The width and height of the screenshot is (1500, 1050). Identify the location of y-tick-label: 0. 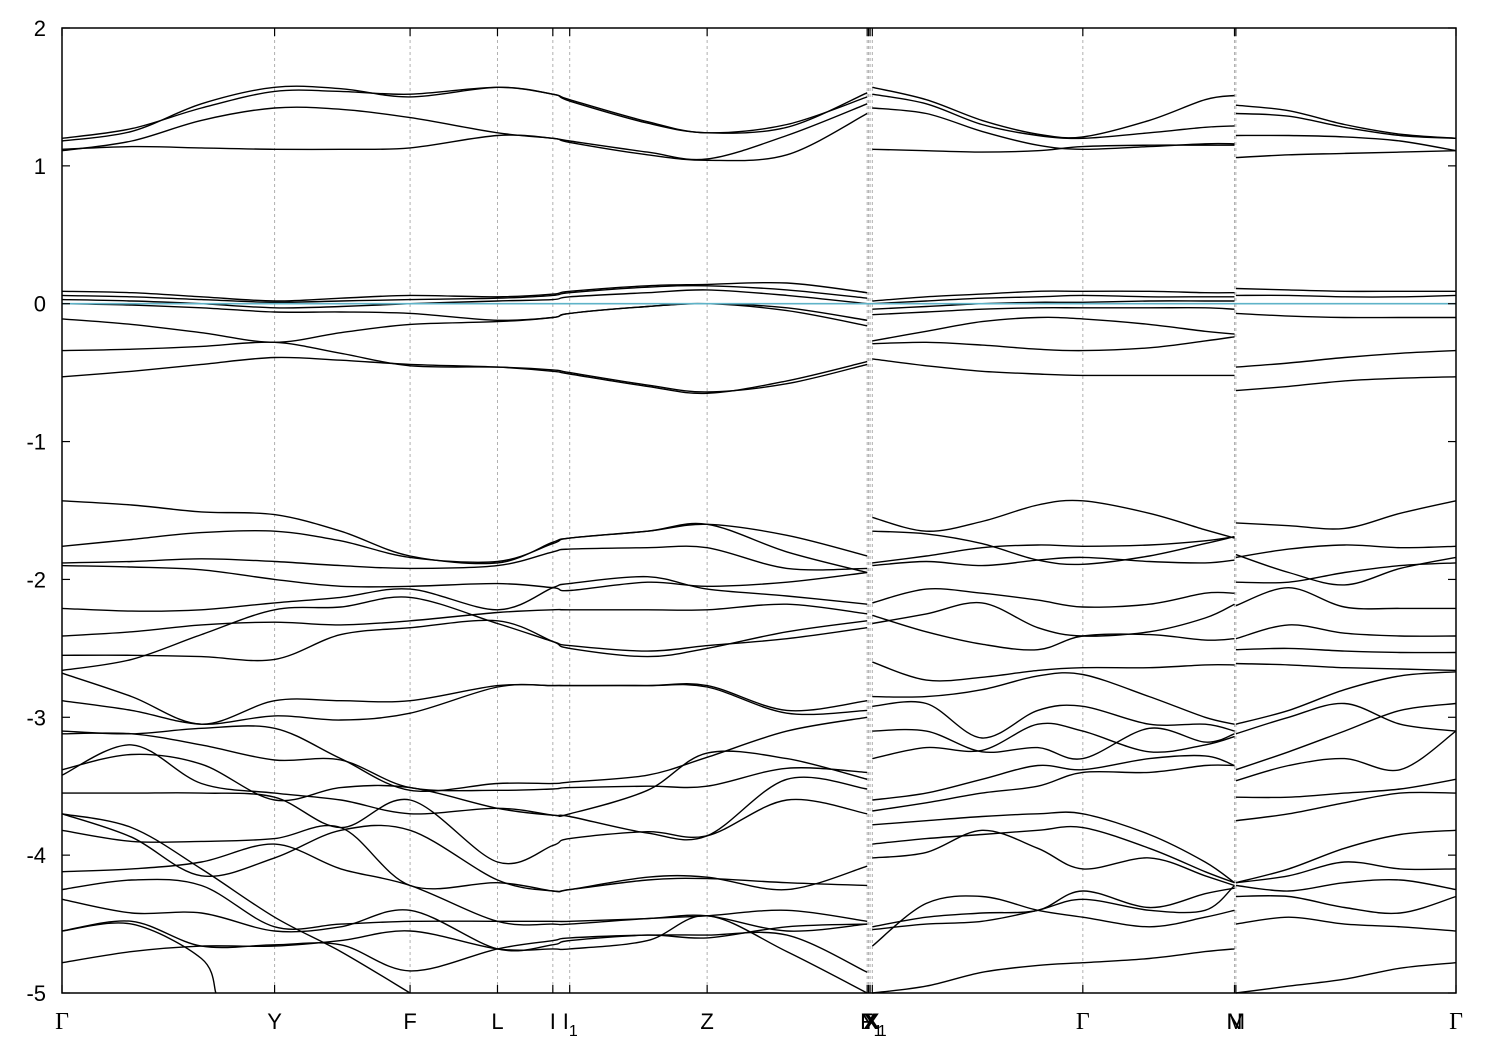
(40, 304).